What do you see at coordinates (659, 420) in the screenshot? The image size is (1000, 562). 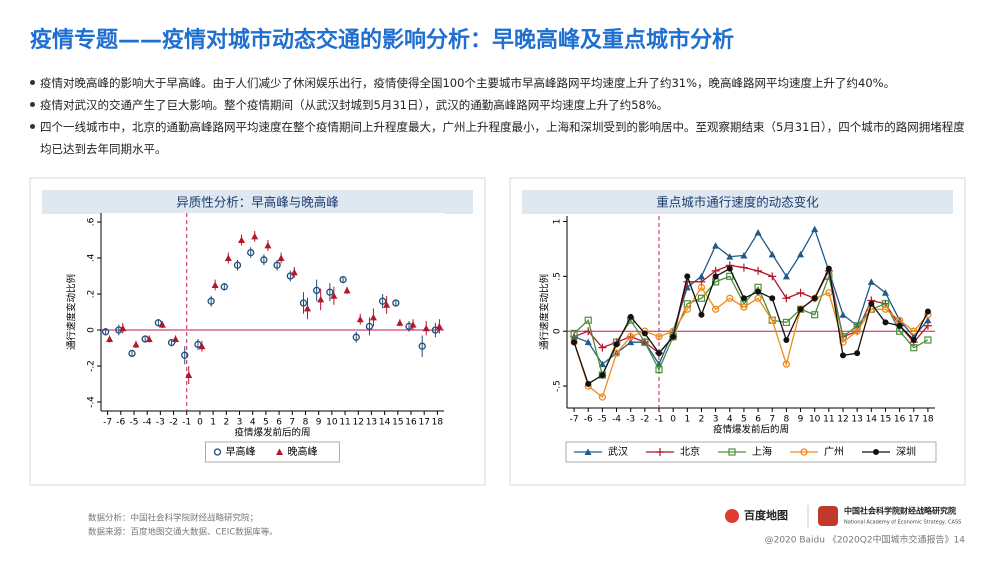 I see `x-tick-label: -1` at bounding box center [659, 420].